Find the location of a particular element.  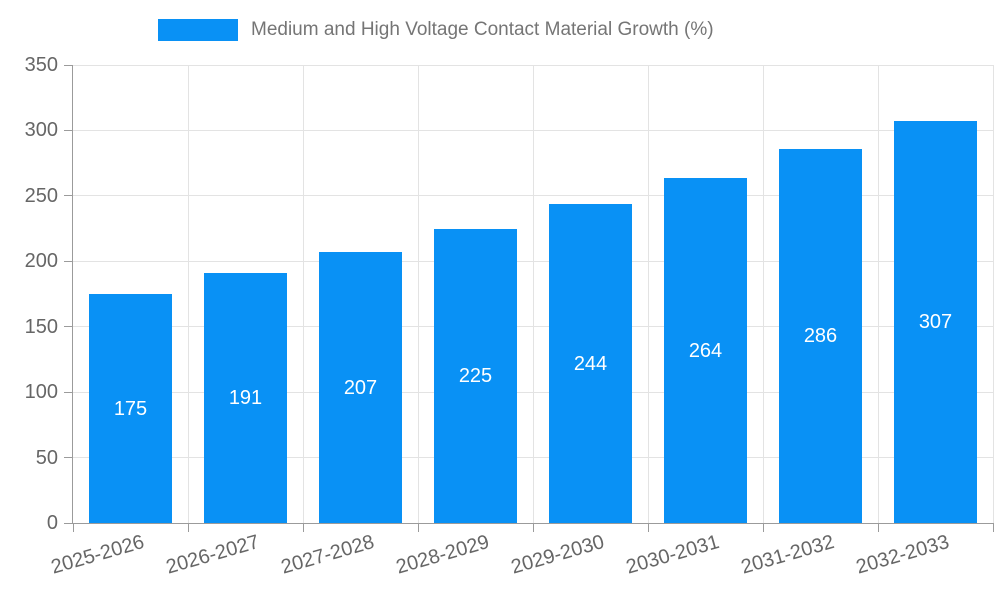

y-axis-tick-label: 150 is located at coordinates (41, 326).